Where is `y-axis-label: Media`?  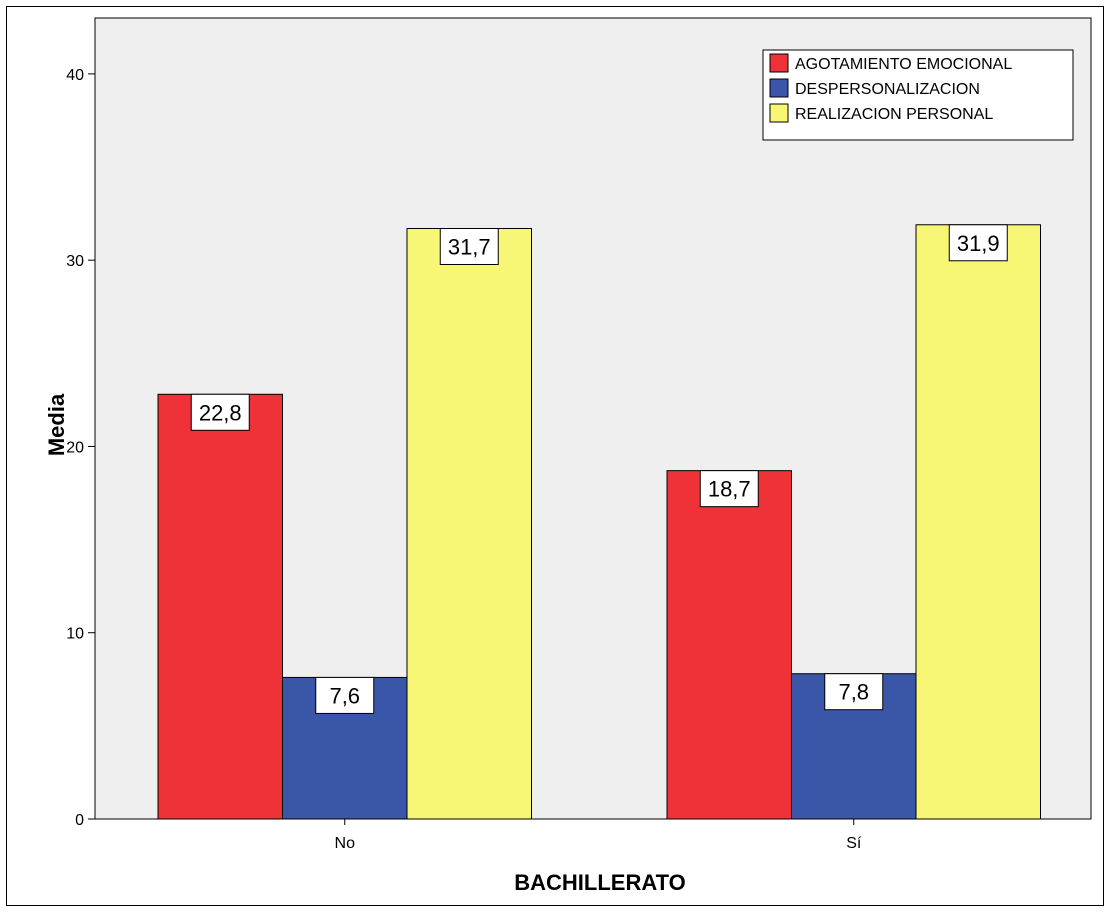 y-axis-label: Media is located at coordinates (56, 424).